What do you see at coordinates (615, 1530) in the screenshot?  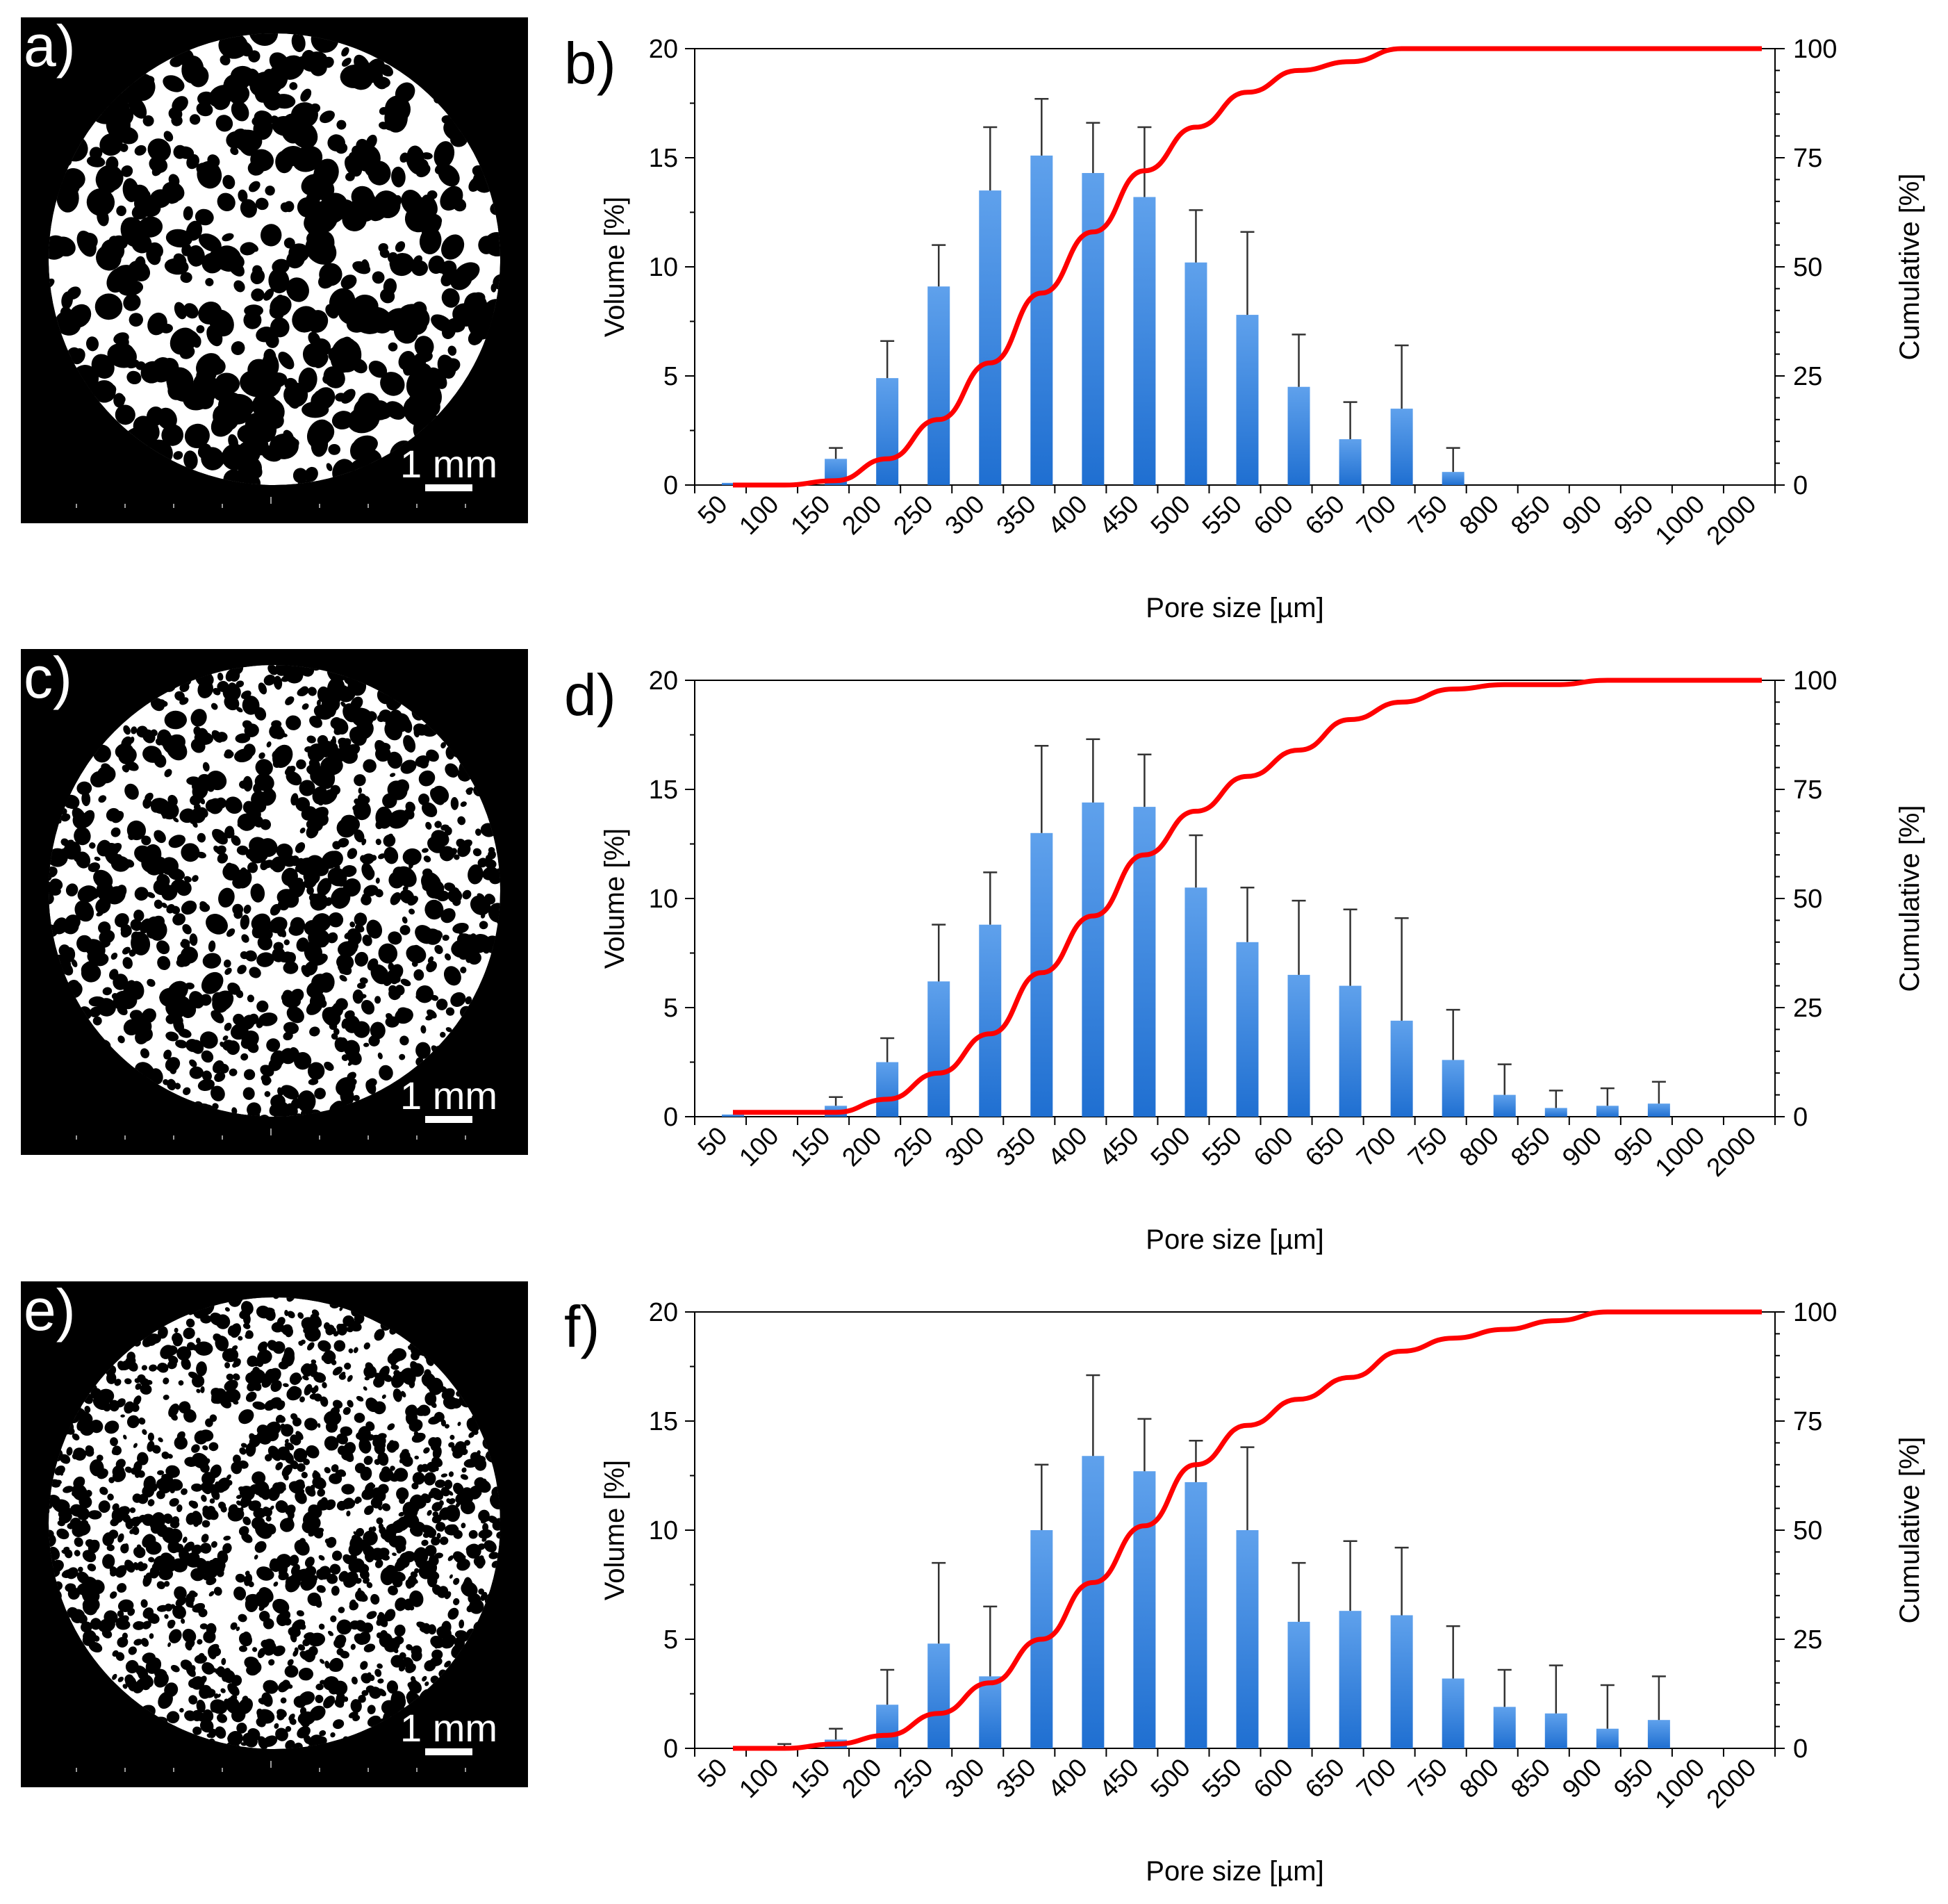 I see `y-axis-title: Volume [%]` at bounding box center [615, 1530].